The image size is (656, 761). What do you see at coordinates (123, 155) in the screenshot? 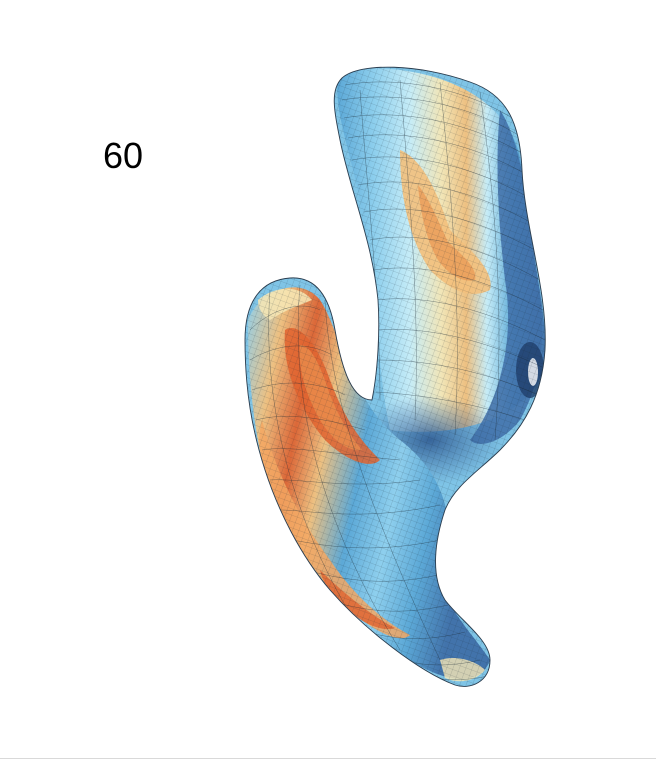
I see `frame-number-label: 60` at bounding box center [123, 155].